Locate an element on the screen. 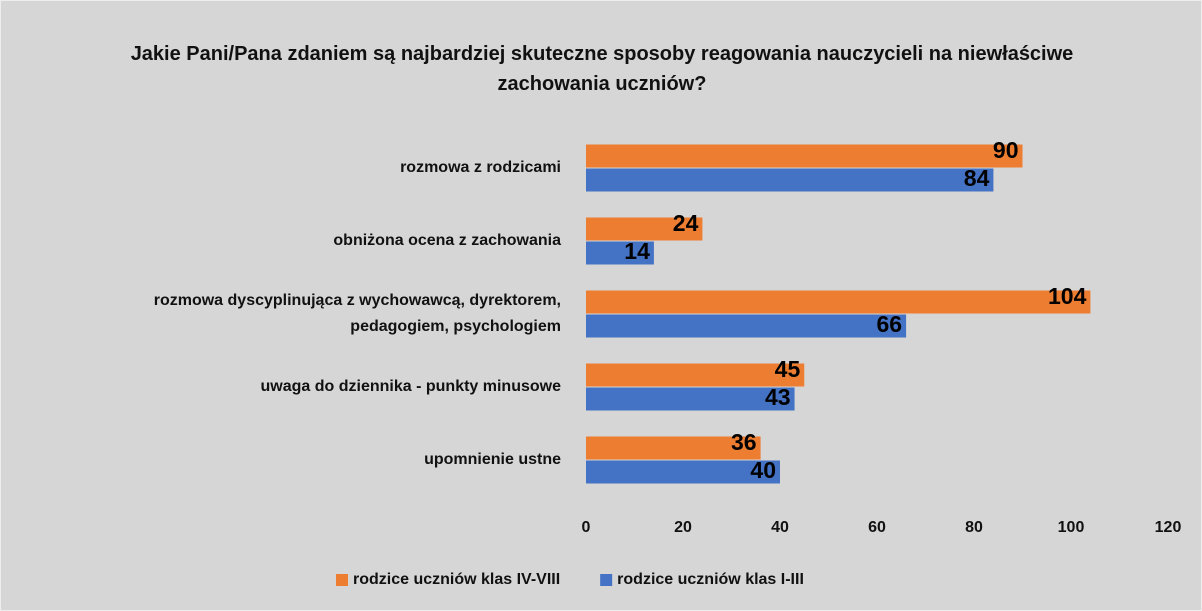 The image size is (1202, 611). data-label: 90 is located at coordinates (1006, 150).